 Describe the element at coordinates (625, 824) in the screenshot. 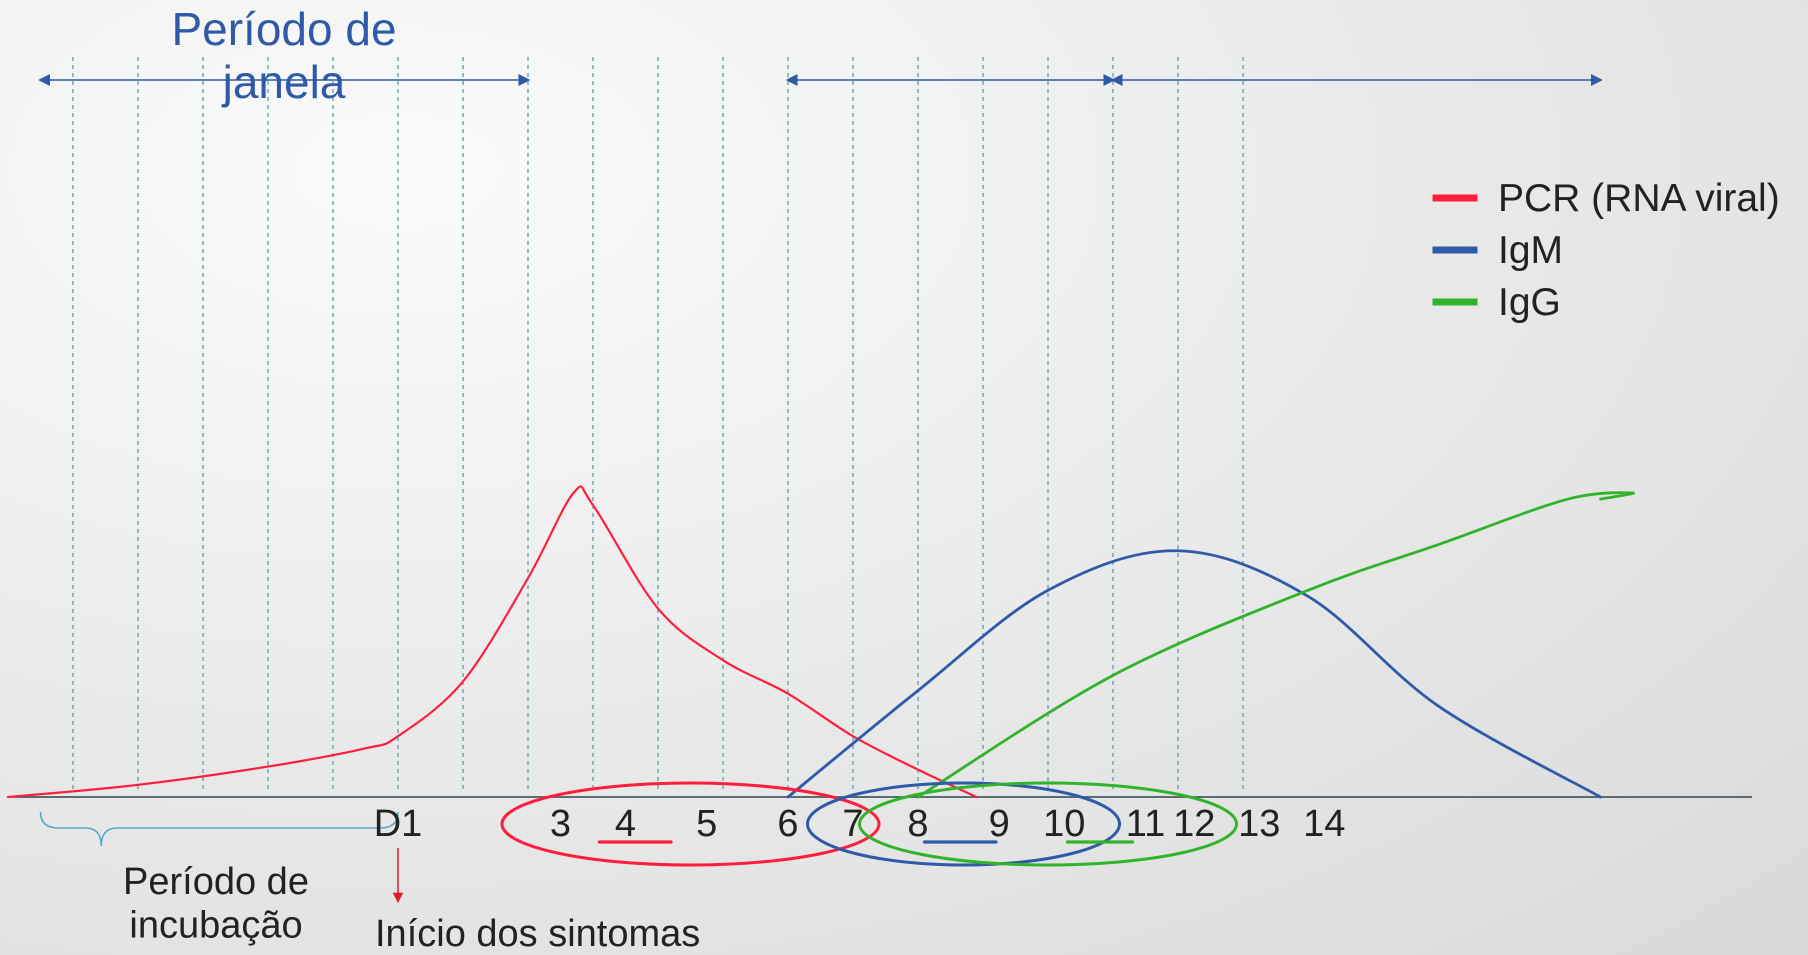

I see `x-tick-label: 4` at that location.